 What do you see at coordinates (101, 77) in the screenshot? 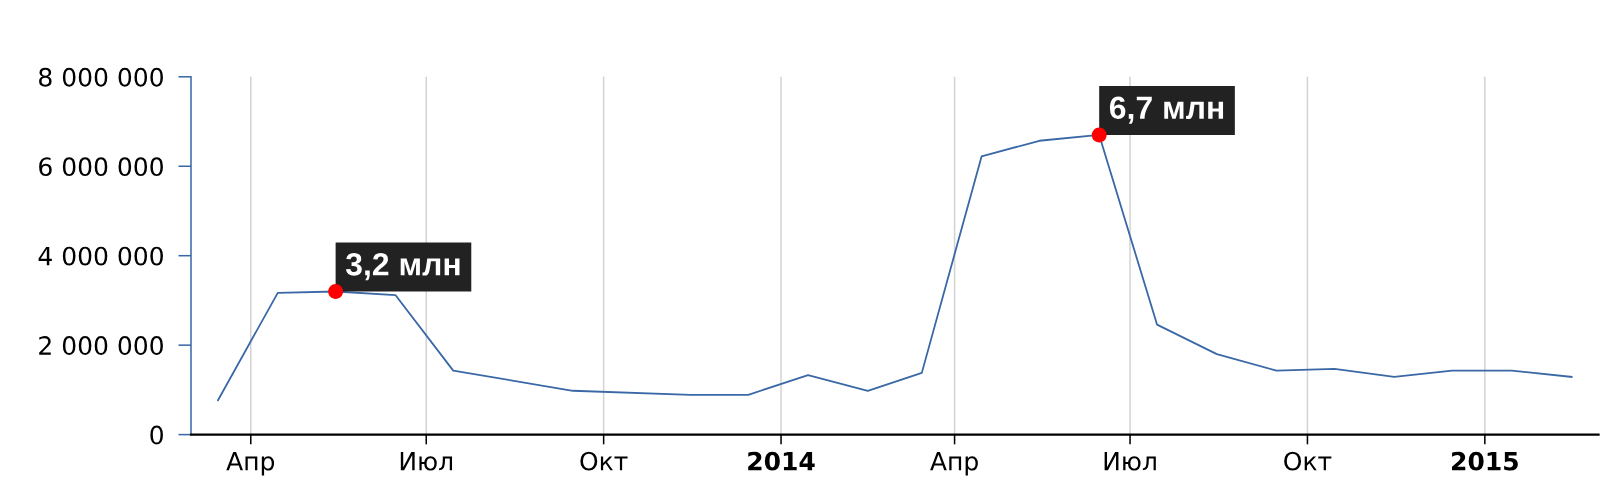
I see `y-tick-label: 8 000 000` at bounding box center [101, 77].